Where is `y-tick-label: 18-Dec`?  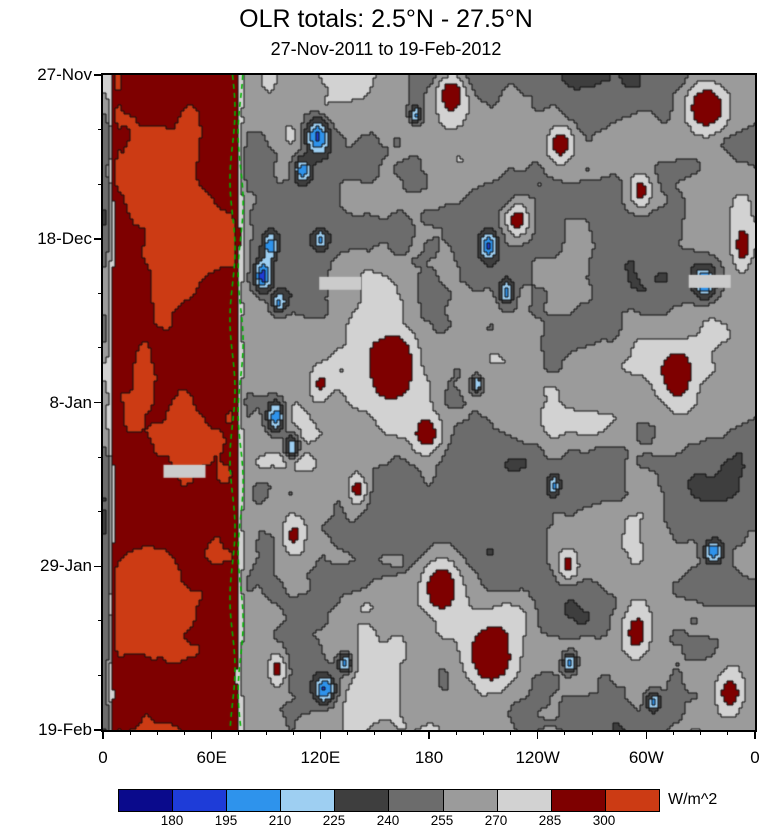 y-tick-label: 18-Dec is located at coordinates (64, 238).